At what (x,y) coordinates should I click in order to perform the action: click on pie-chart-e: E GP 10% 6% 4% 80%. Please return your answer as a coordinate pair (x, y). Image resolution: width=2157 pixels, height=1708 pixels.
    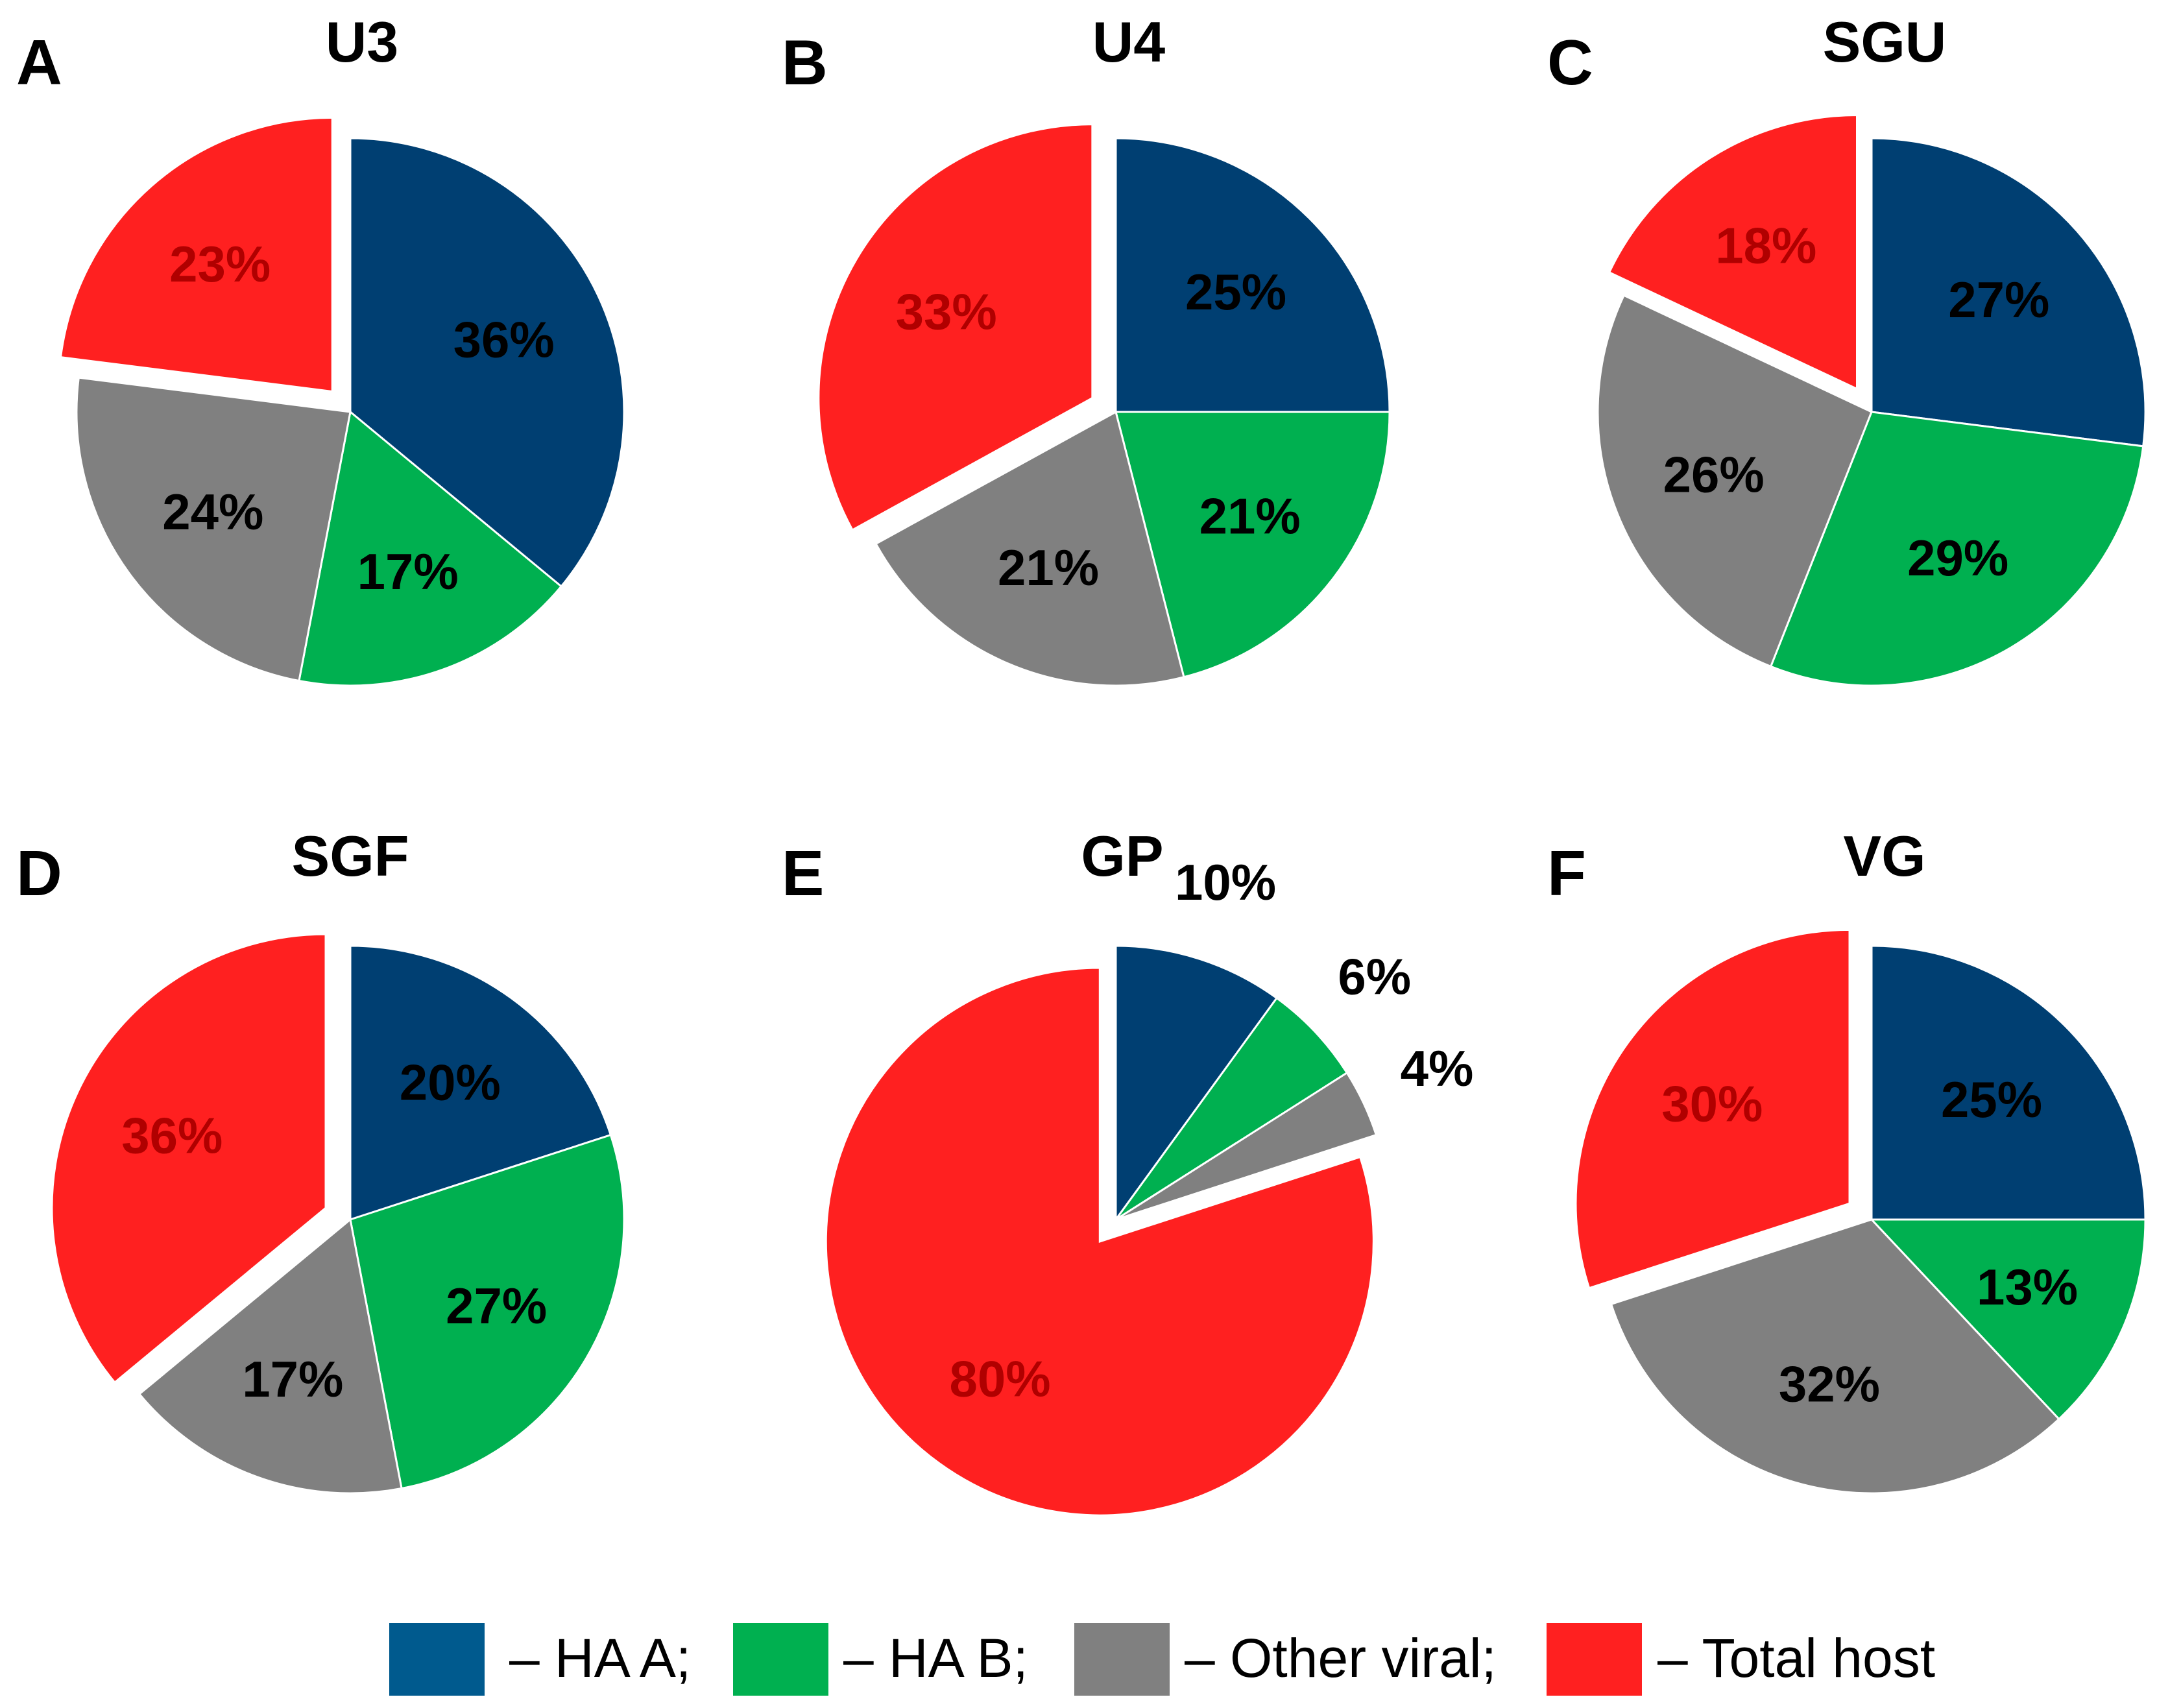
    Looking at the image, I should click on (1128, 1170).